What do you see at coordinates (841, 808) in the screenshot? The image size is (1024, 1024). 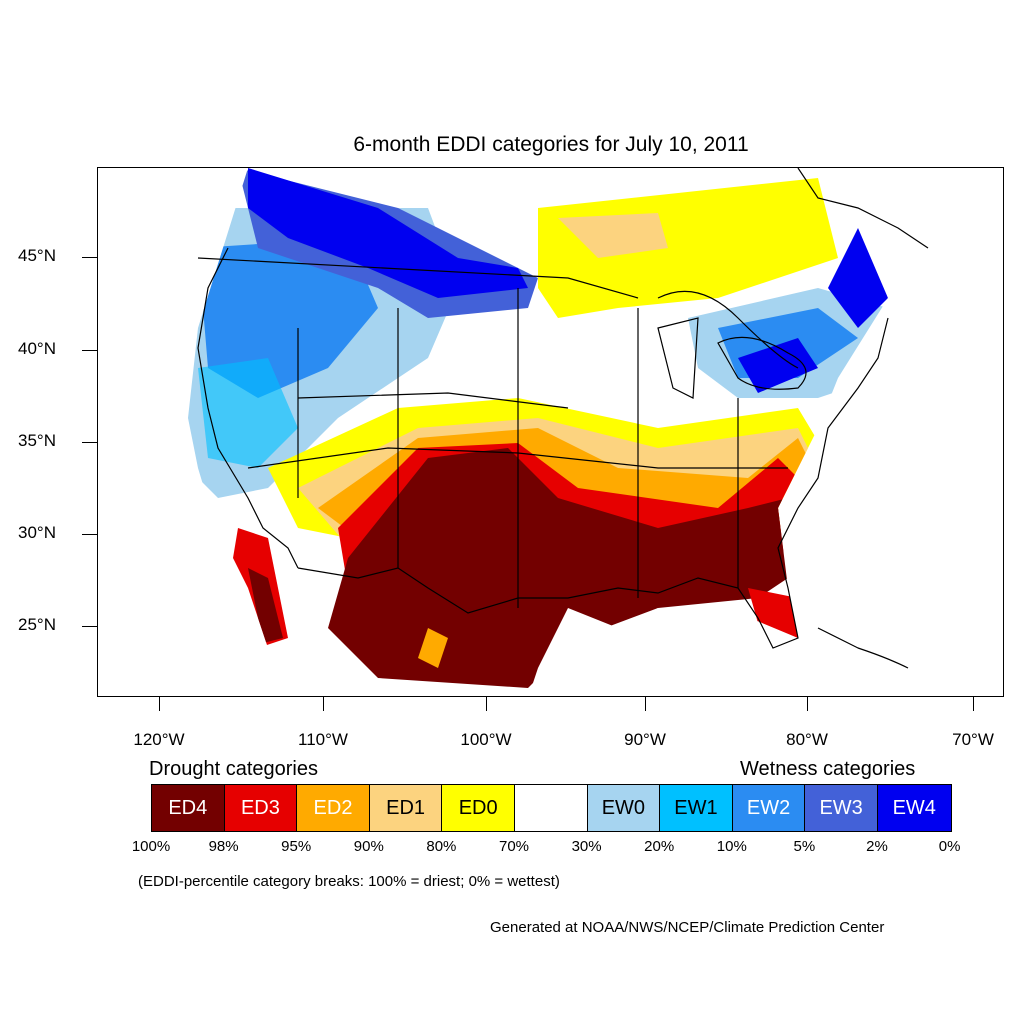 I see `legend-swatch-ew3: EW3` at bounding box center [841, 808].